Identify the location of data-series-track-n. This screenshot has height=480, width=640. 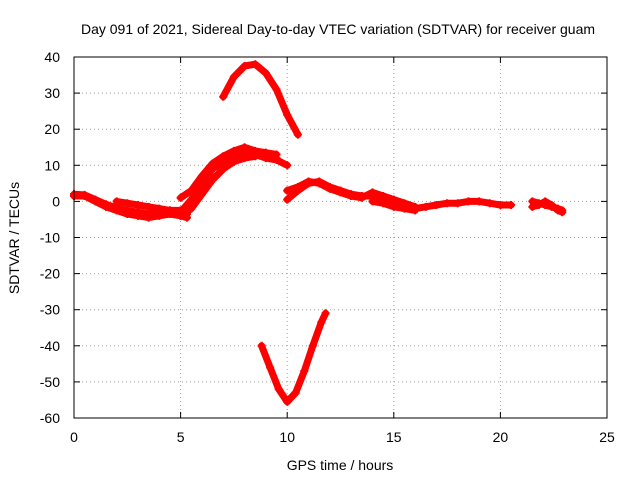
(547, 207).